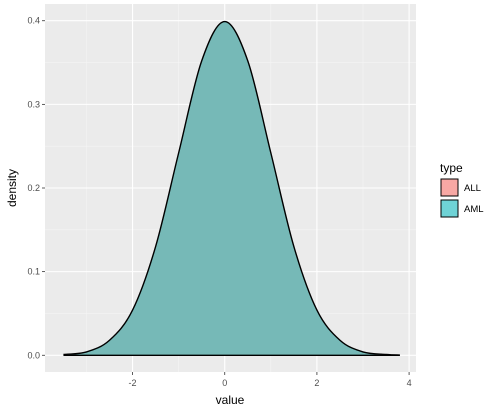  Describe the element at coordinates (133, 383) in the screenshot. I see `x-tick-label-0: -2` at that location.